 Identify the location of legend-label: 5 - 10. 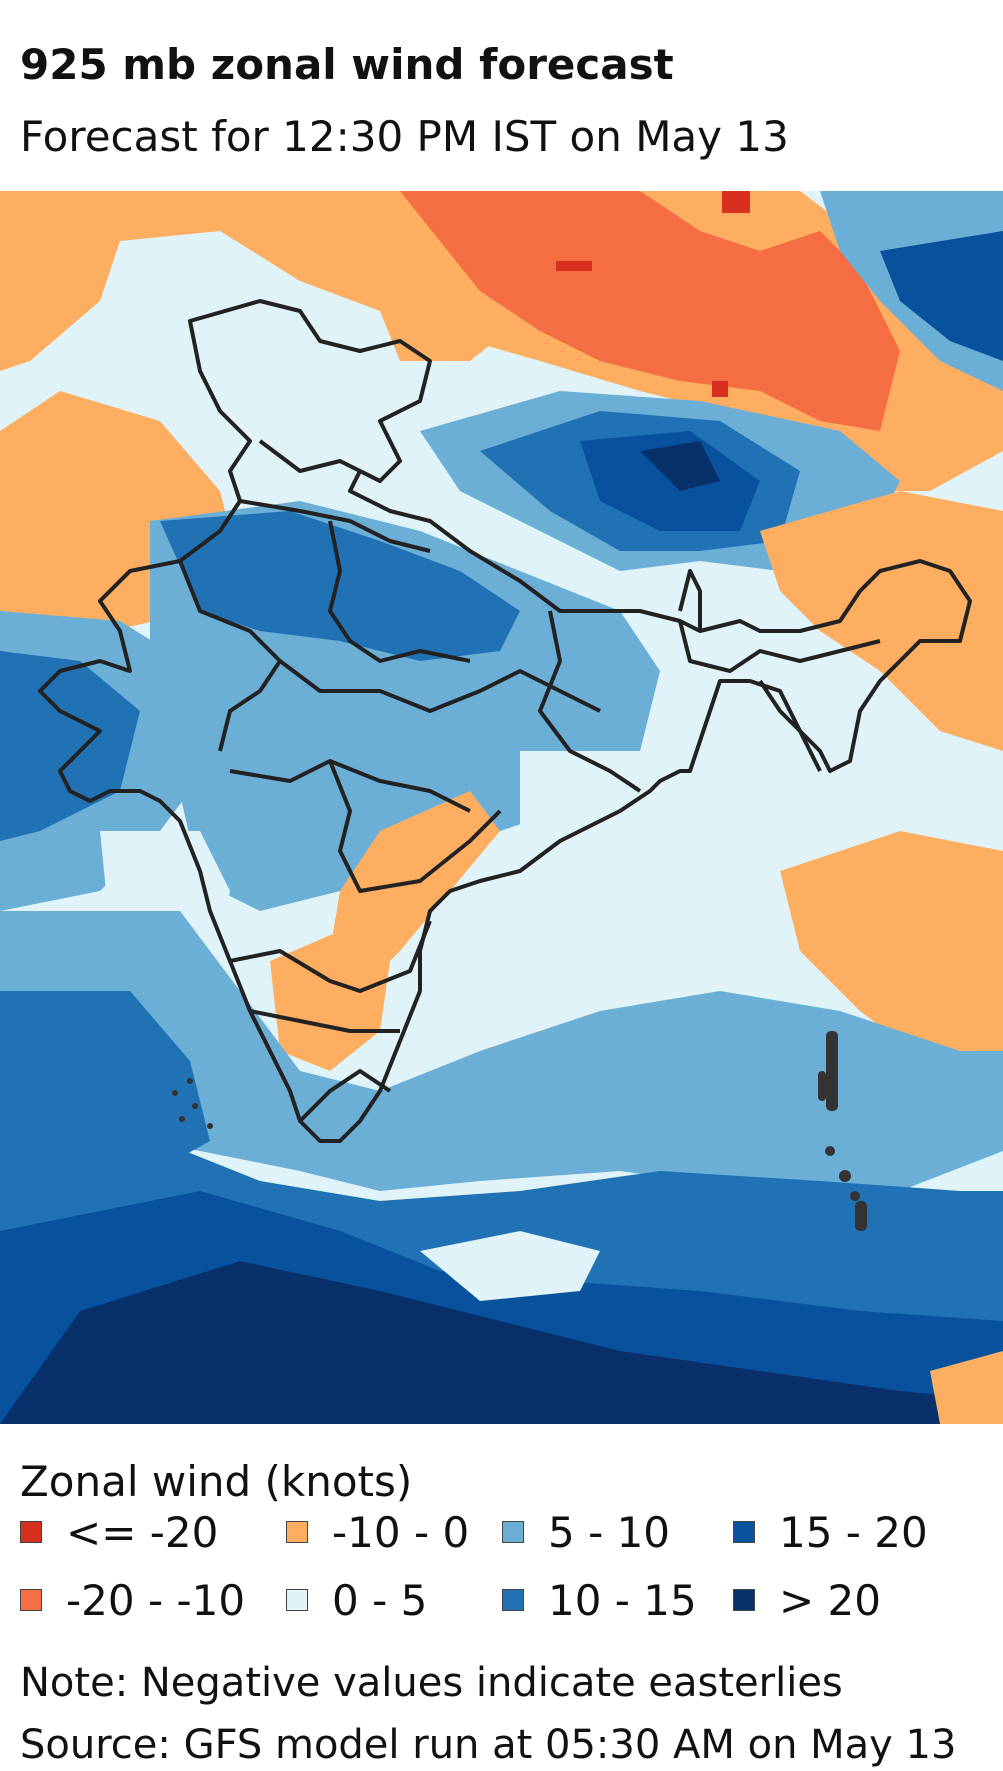
(609, 1532).